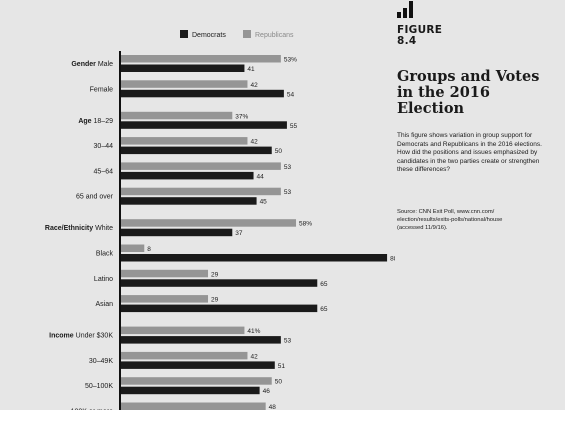 This screenshot has width=565, height=422. Describe the element at coordinates (407, 41) in the screenshot. I see `figure-label-number: 8.4` at that location.